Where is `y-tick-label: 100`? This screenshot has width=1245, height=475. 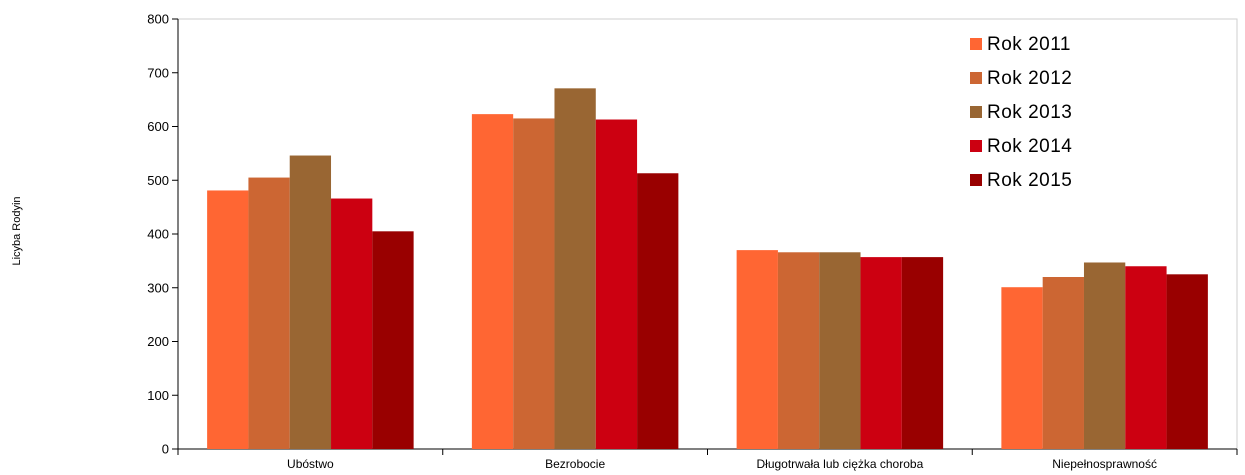
y-tick-label: 100 is located at coordinates (158, 395).